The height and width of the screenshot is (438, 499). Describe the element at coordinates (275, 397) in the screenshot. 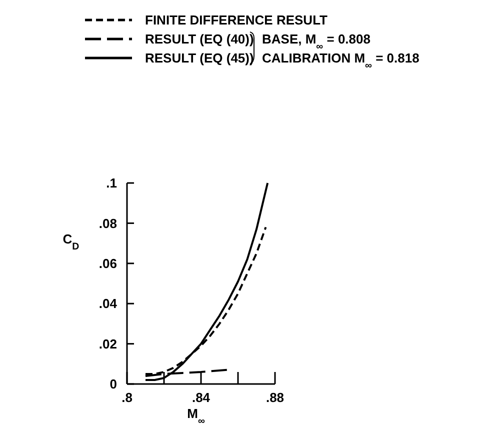

I see `x-tick-label: .88` at that location.